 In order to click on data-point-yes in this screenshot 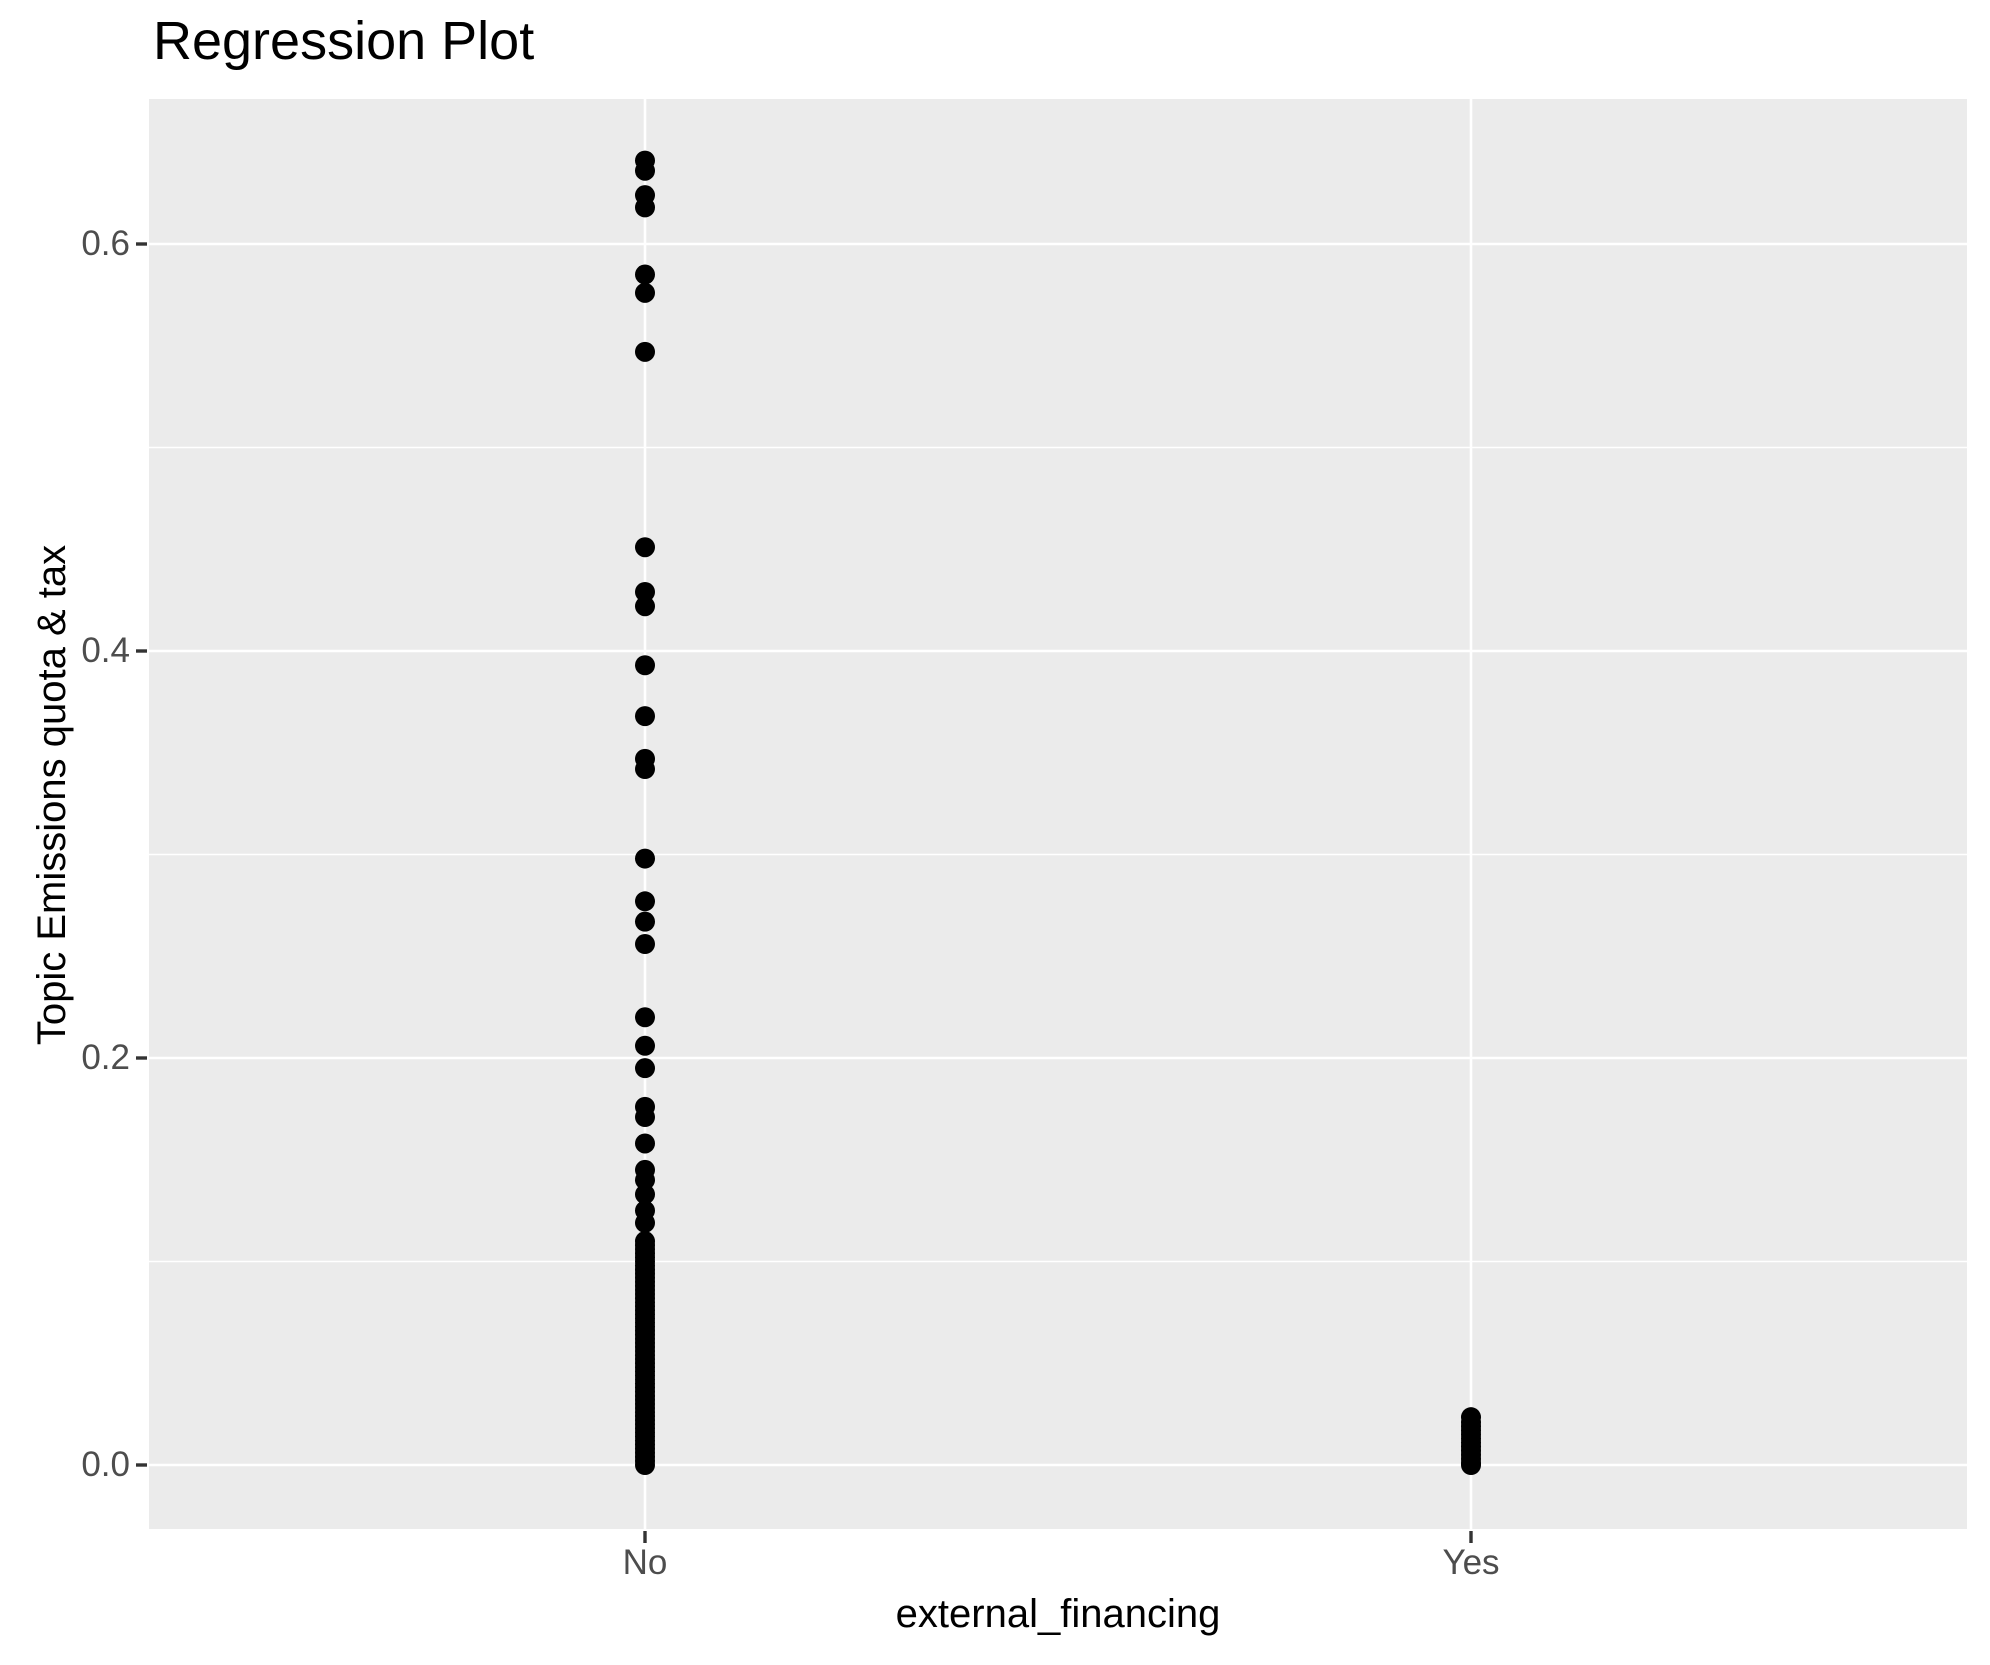, I will do `click(1471, 1465)`.